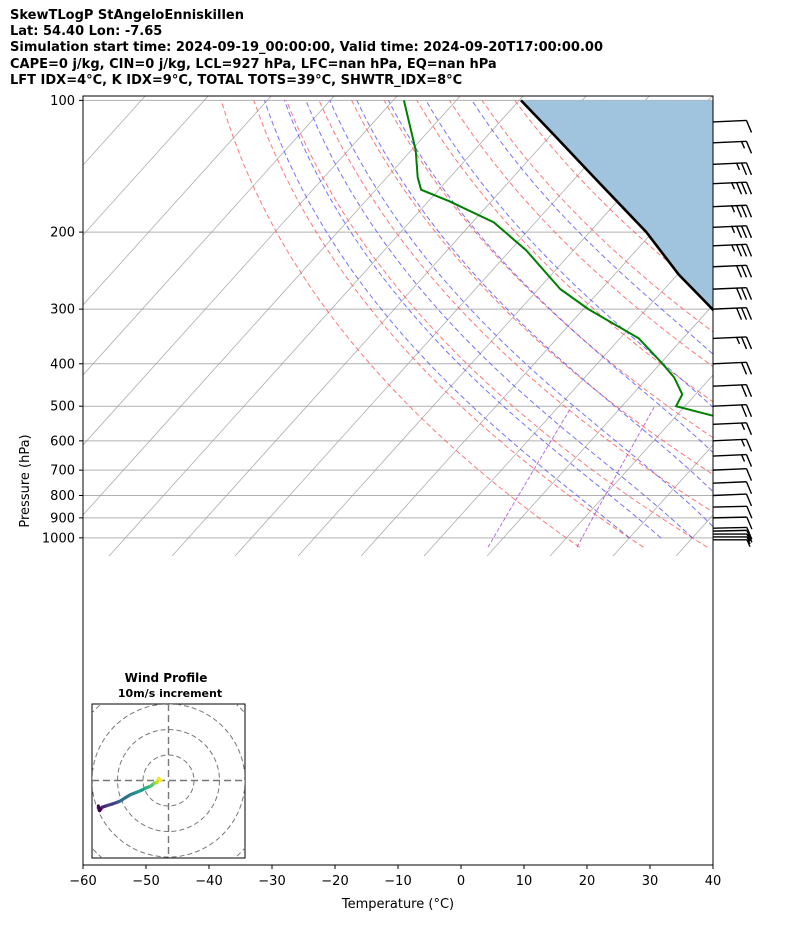  I want to click on y-tick-label: 100, so click(62, 101).